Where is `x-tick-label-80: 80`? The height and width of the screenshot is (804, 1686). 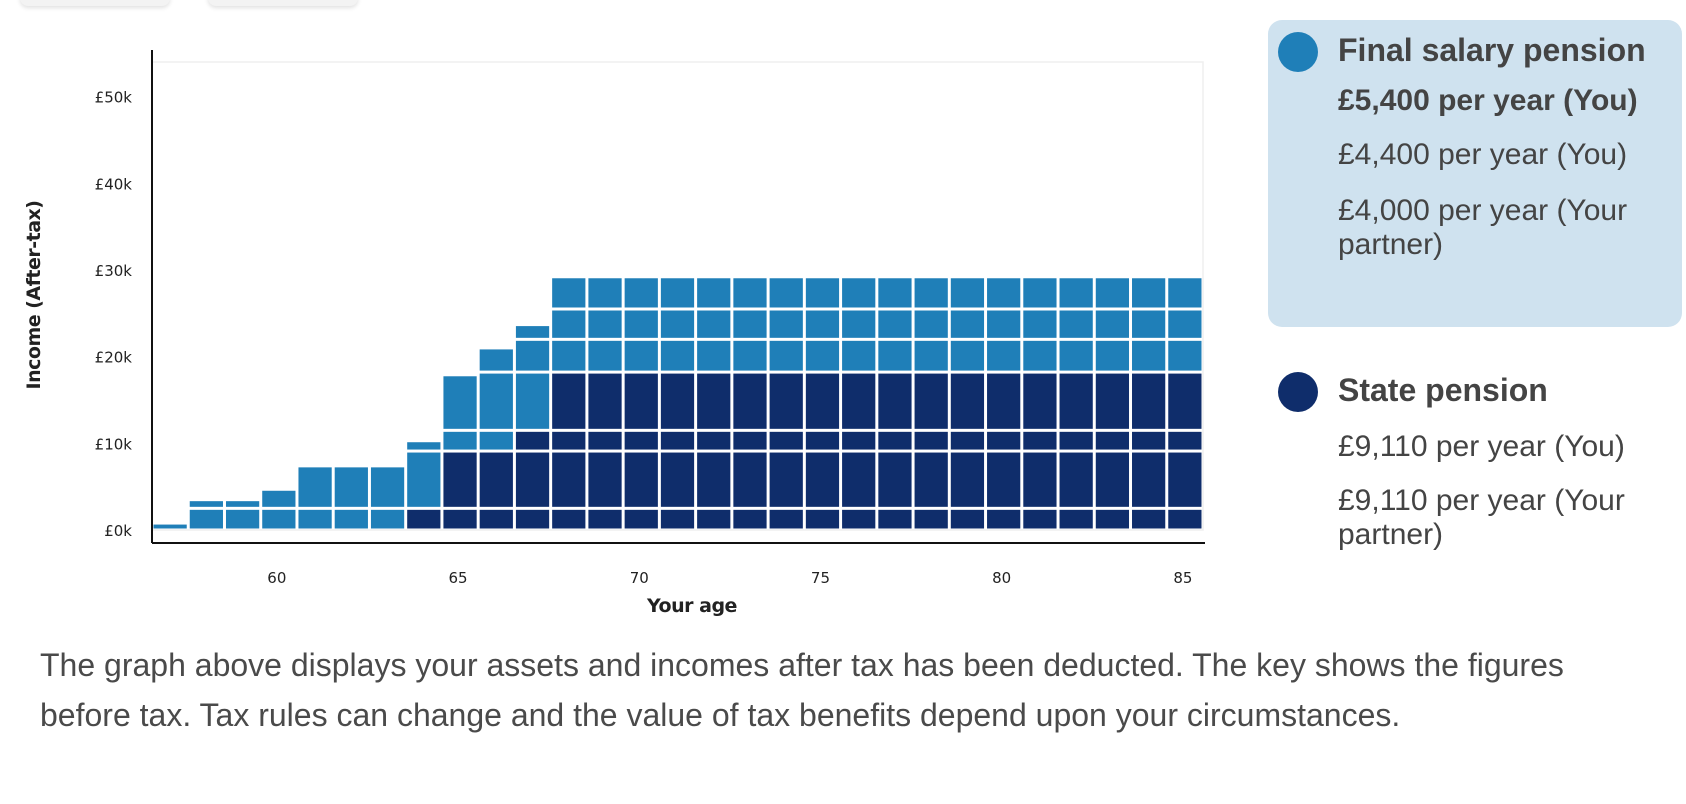
x-tick-label-80: 80 is located at coordinates (1001, 578).